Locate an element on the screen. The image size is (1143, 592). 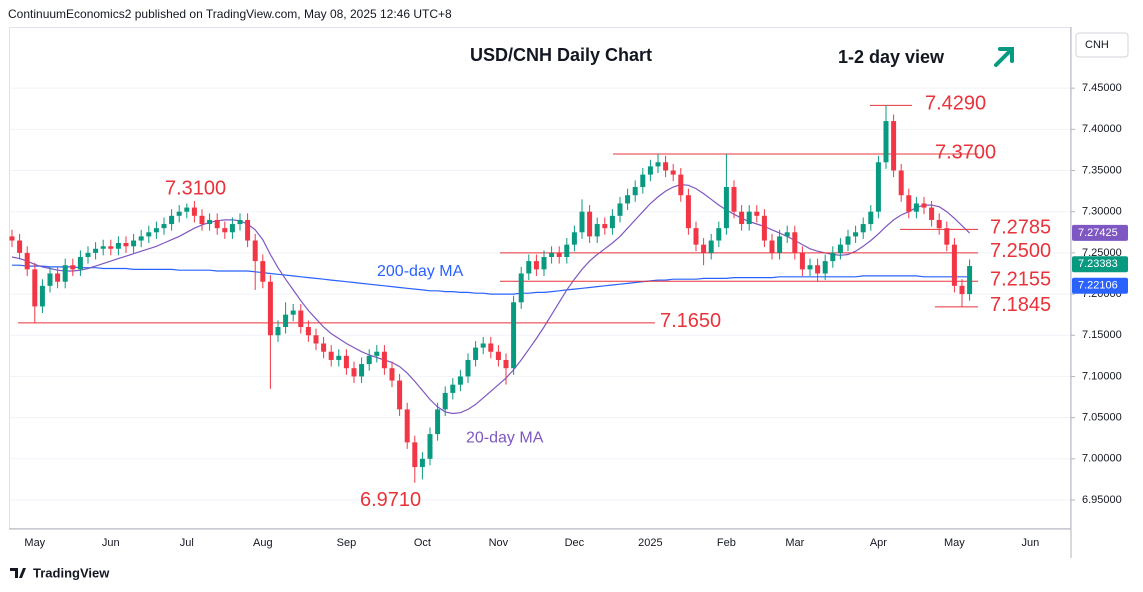
series-label: 200-day MA is located at coordinates (420, 271).